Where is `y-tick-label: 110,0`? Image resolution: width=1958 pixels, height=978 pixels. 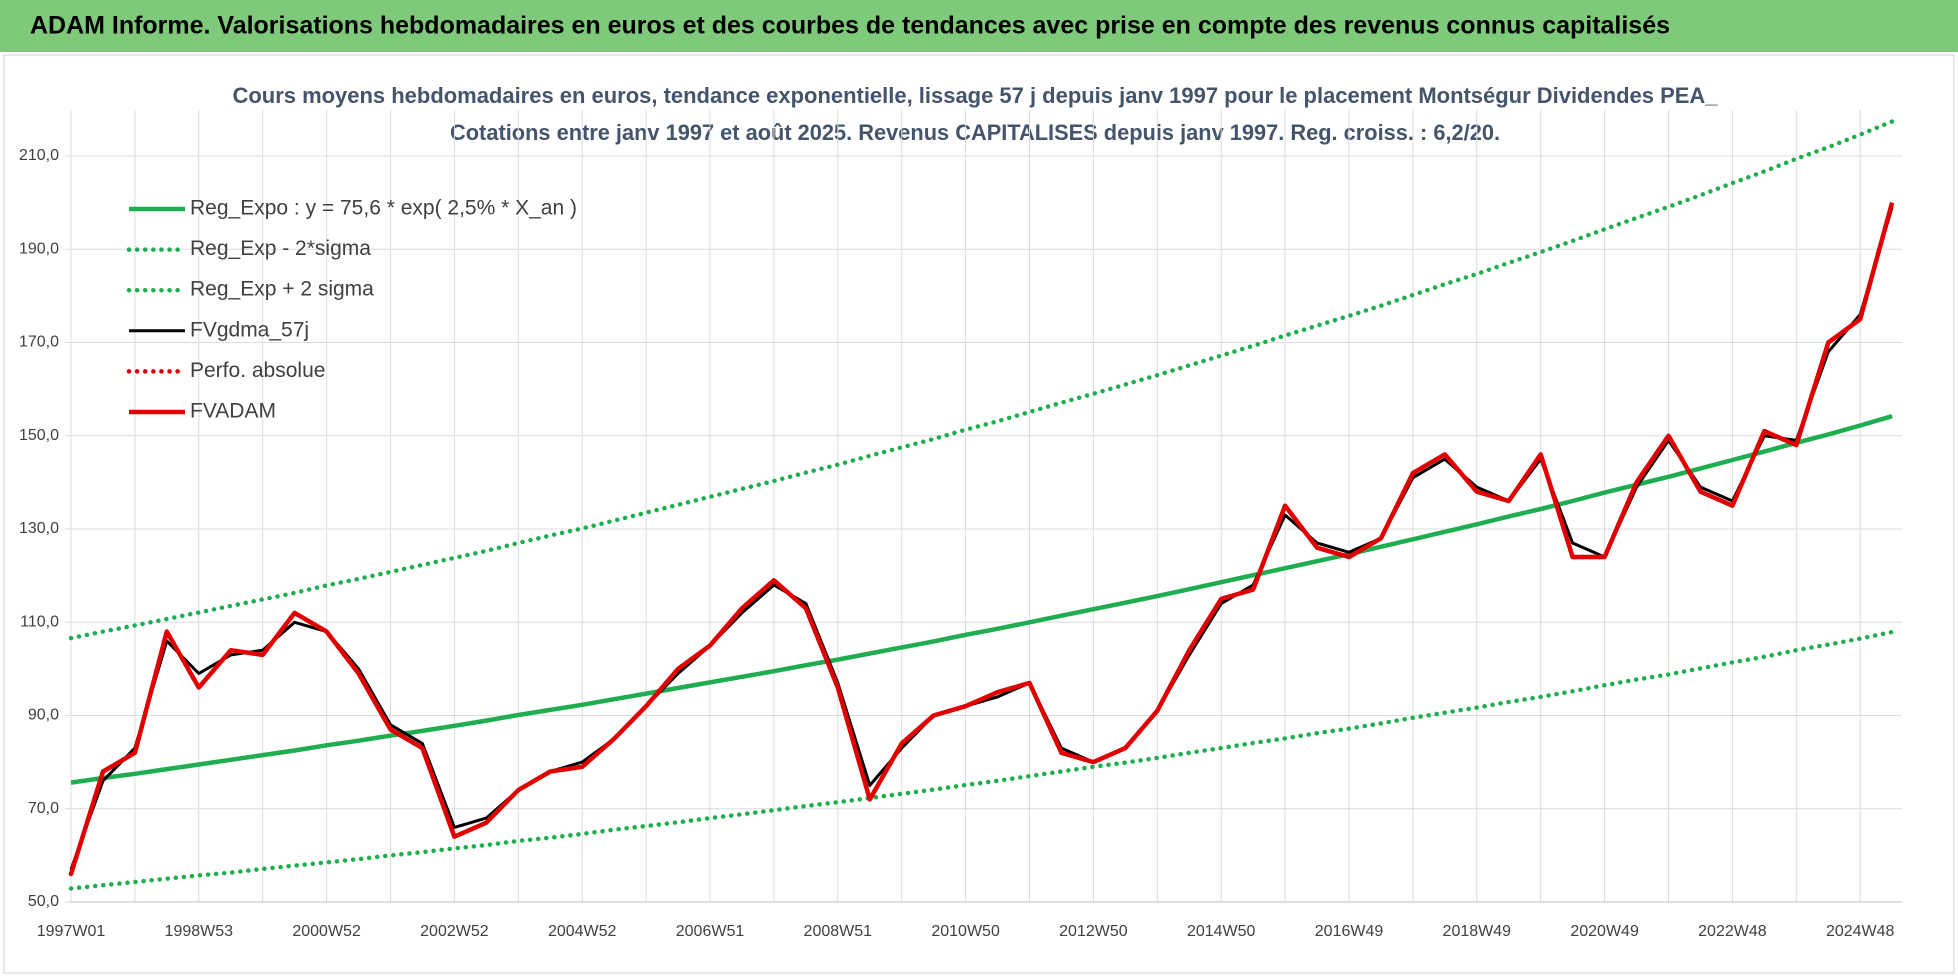
y-tick-label: 110,0 is located at coordinates (39, 621).